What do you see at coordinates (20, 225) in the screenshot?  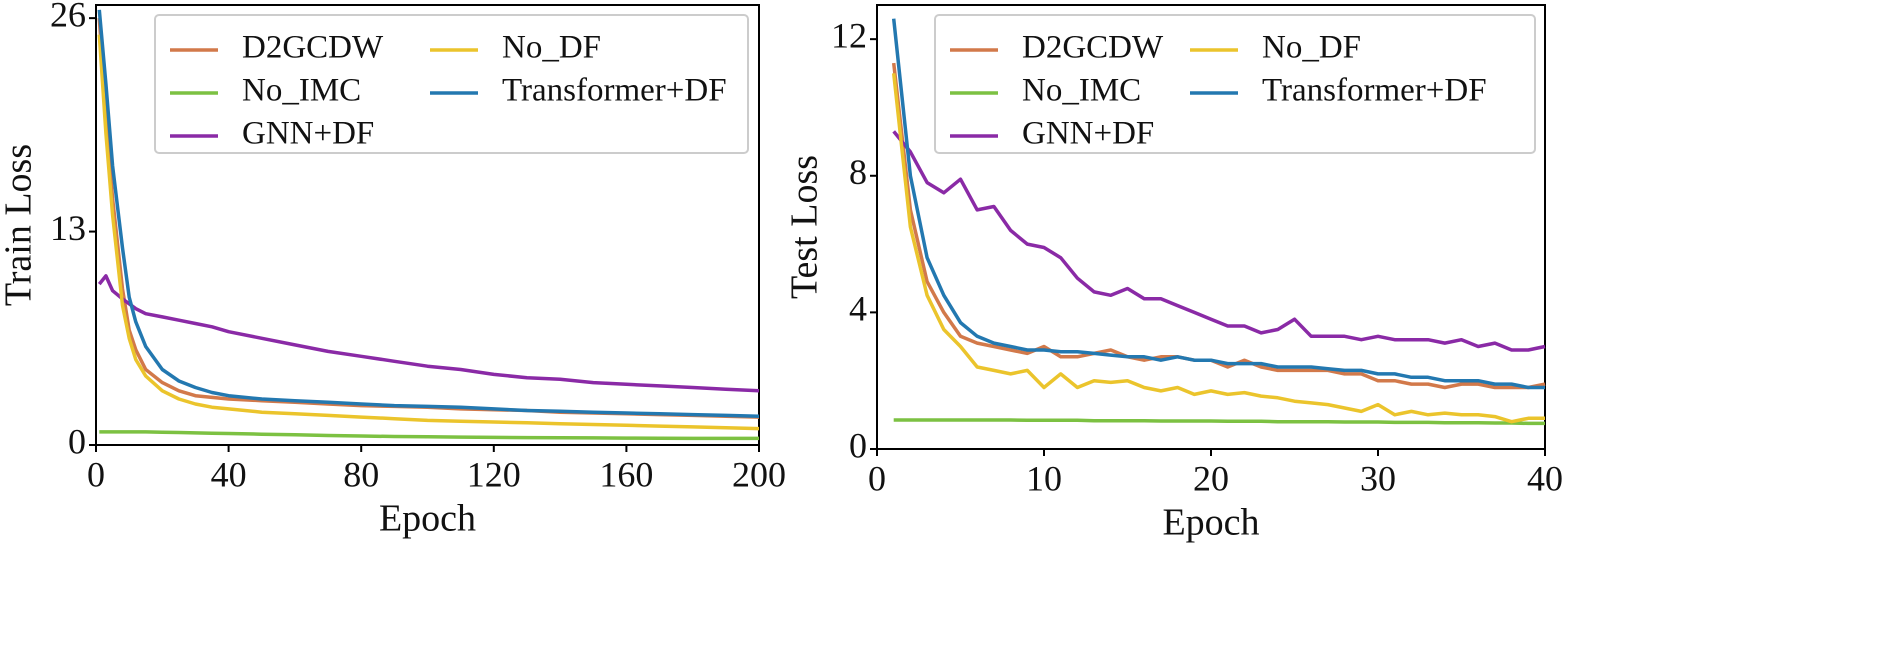 I see `y-axis-label: Train Loss` at bounding box center [20, 225].